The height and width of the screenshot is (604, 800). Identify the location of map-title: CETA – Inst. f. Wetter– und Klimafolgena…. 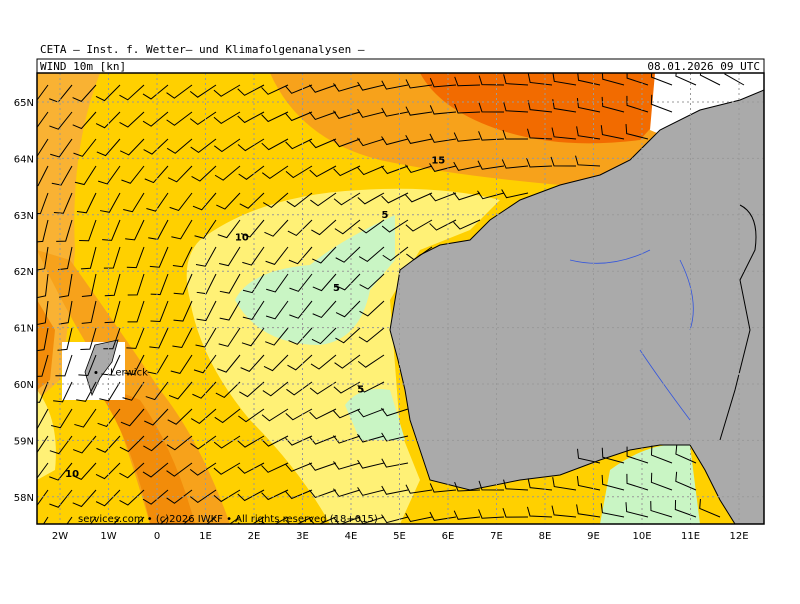
(202, 49).